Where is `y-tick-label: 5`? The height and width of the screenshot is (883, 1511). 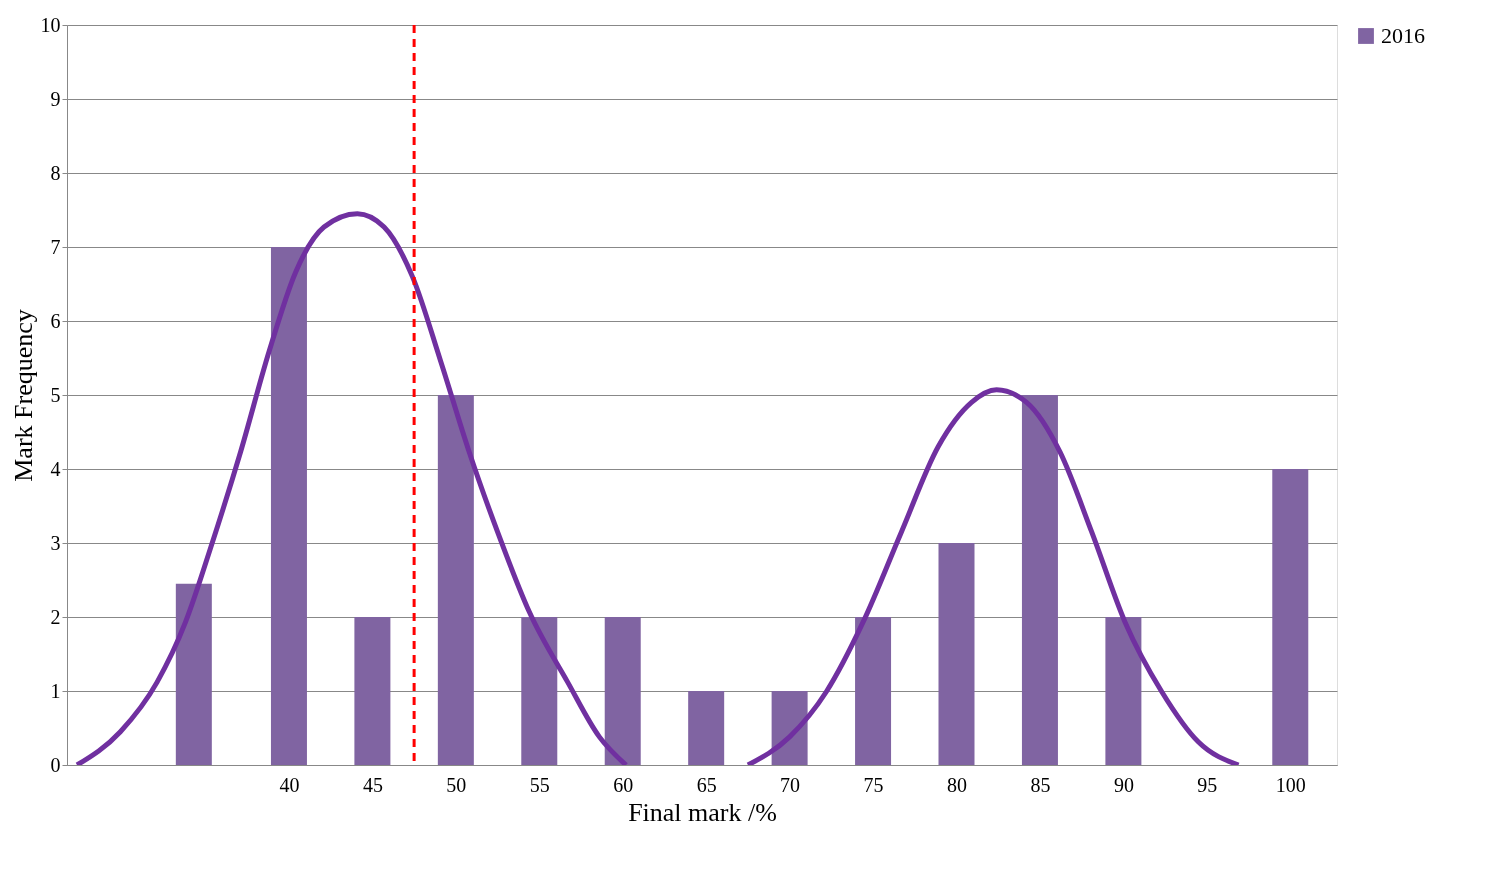 y-tick-label: 5 is located at coordinates (55, 394).